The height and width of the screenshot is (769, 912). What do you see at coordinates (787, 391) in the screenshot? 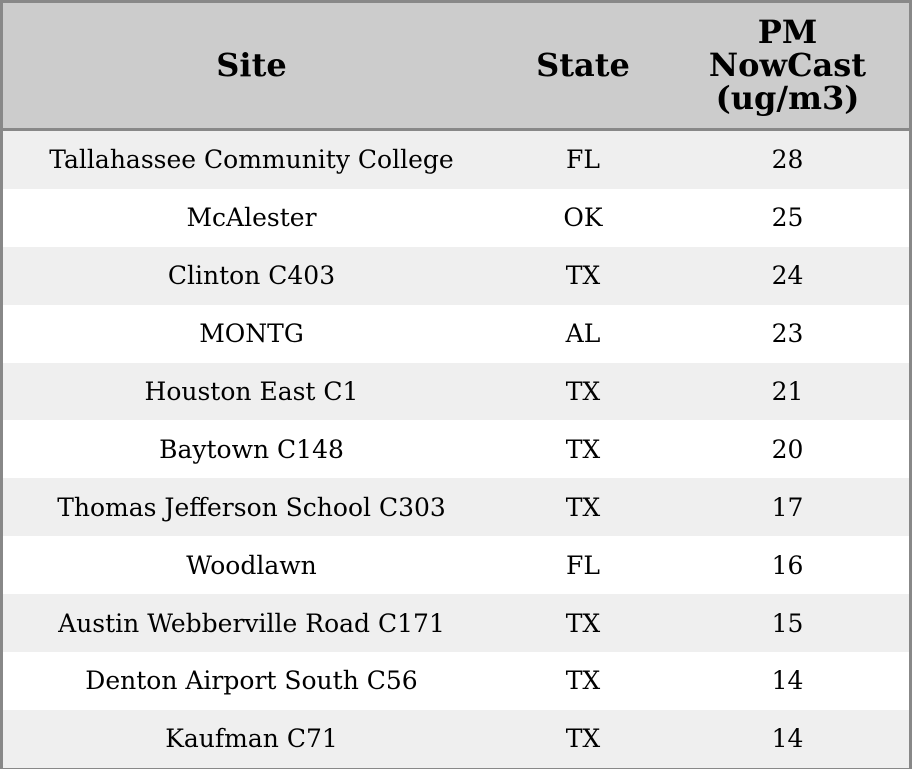
I see `table-cell: 21` at bounding box center [787, 391].